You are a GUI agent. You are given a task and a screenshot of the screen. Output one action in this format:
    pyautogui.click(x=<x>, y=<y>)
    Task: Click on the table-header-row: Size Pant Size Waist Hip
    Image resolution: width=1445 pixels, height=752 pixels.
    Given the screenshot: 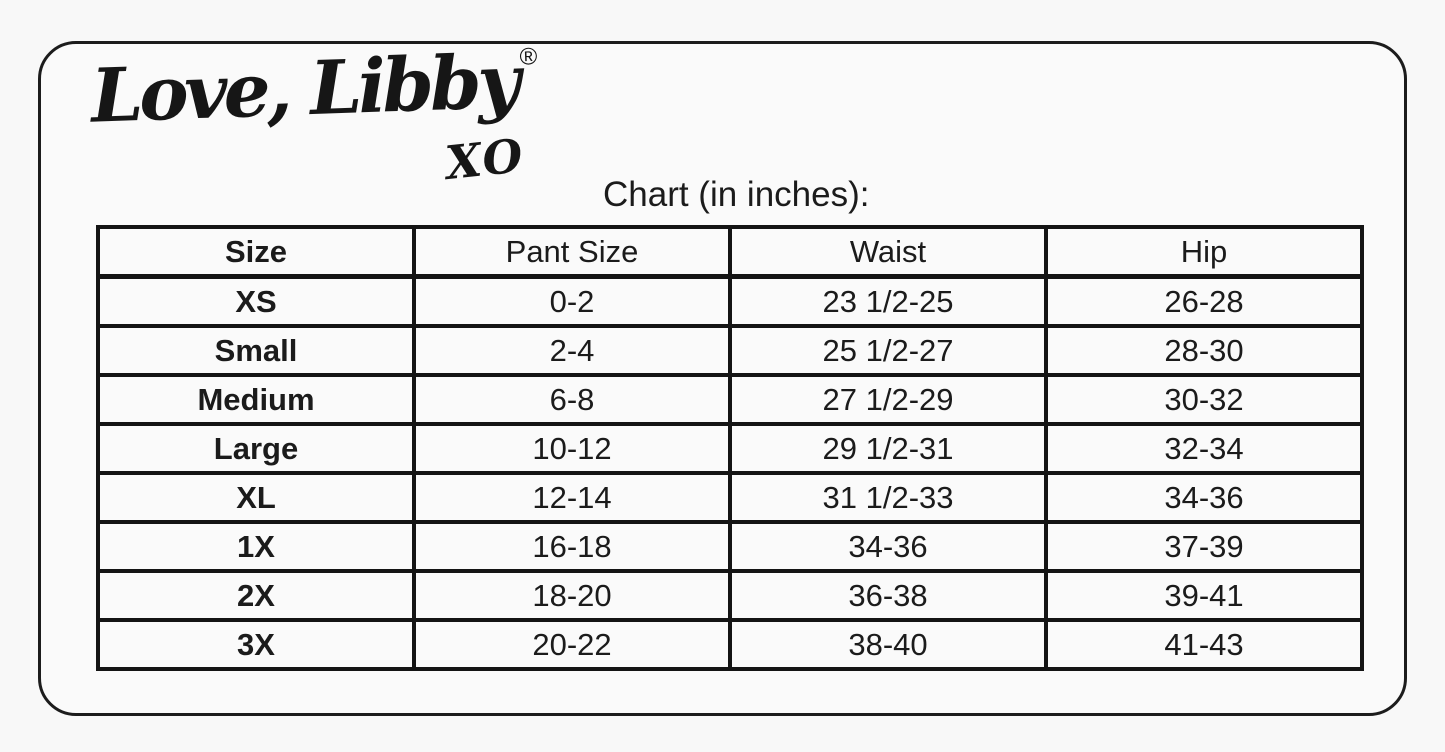 What is the action you would take?
    pyautogui.click(x=730, y=252)
    